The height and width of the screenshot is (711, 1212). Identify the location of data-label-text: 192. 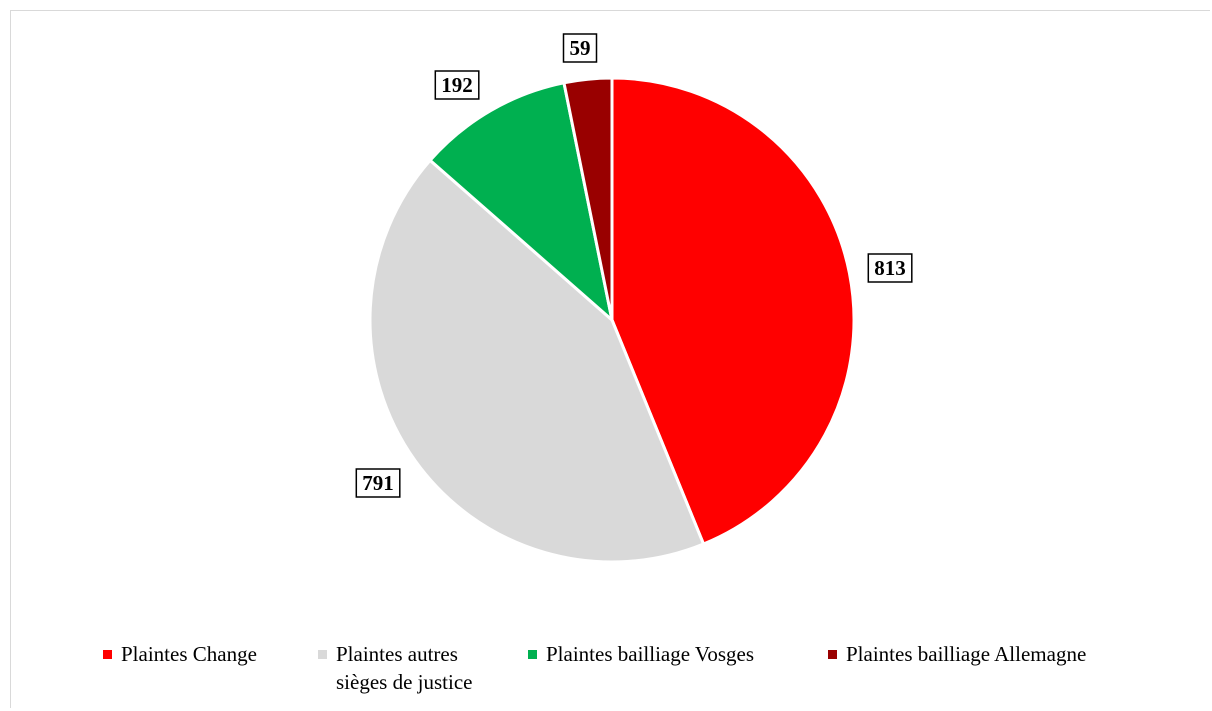
(457, 85).